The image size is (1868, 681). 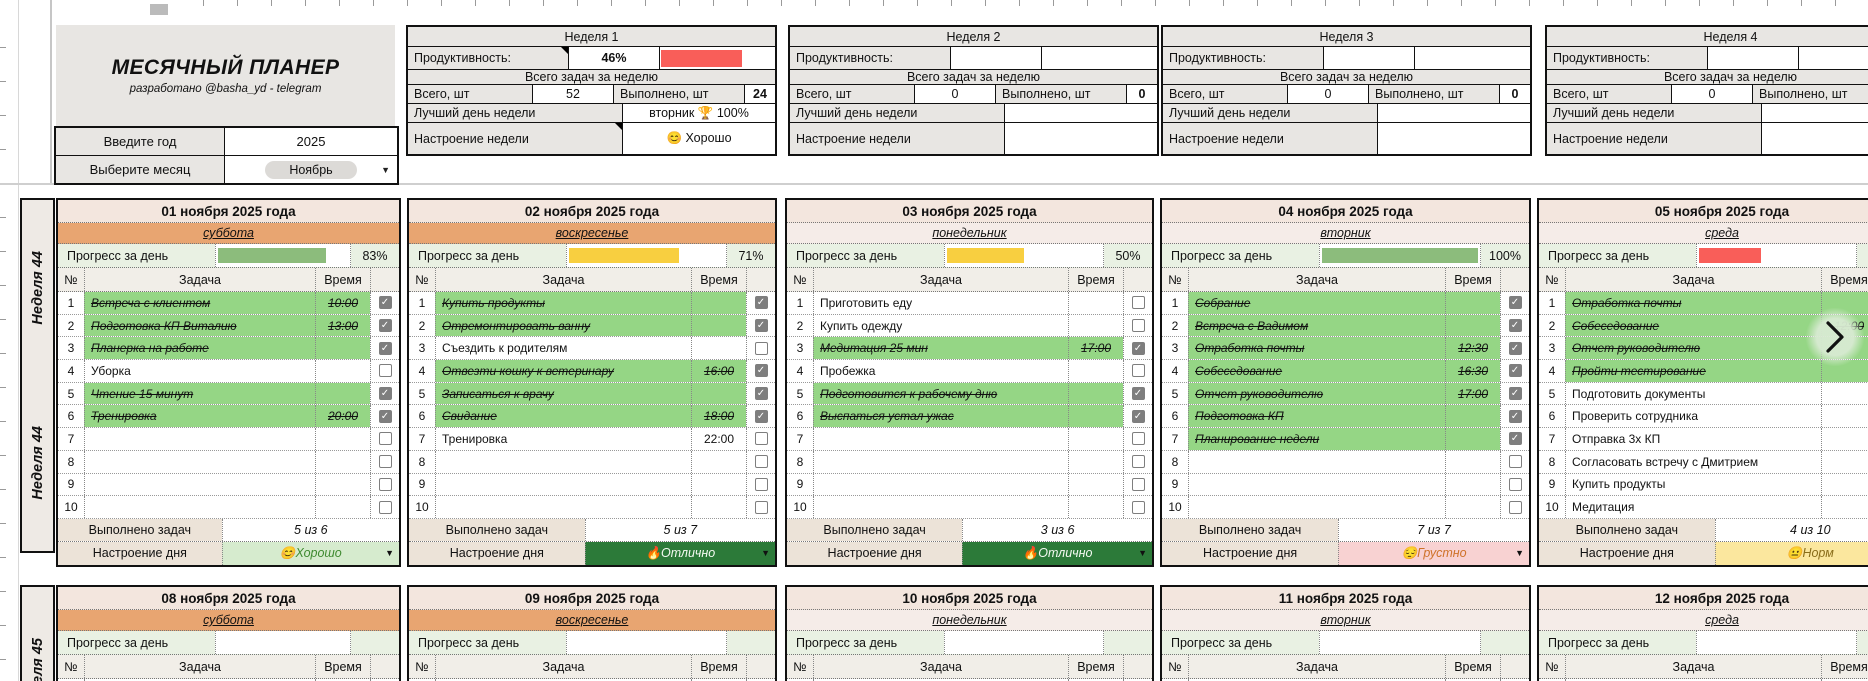 What do you see at coordinates (1791, 553) in the screenshot?
I see `day-mood-select: 😐 Норм▼` at bounding box center [1791, 553].